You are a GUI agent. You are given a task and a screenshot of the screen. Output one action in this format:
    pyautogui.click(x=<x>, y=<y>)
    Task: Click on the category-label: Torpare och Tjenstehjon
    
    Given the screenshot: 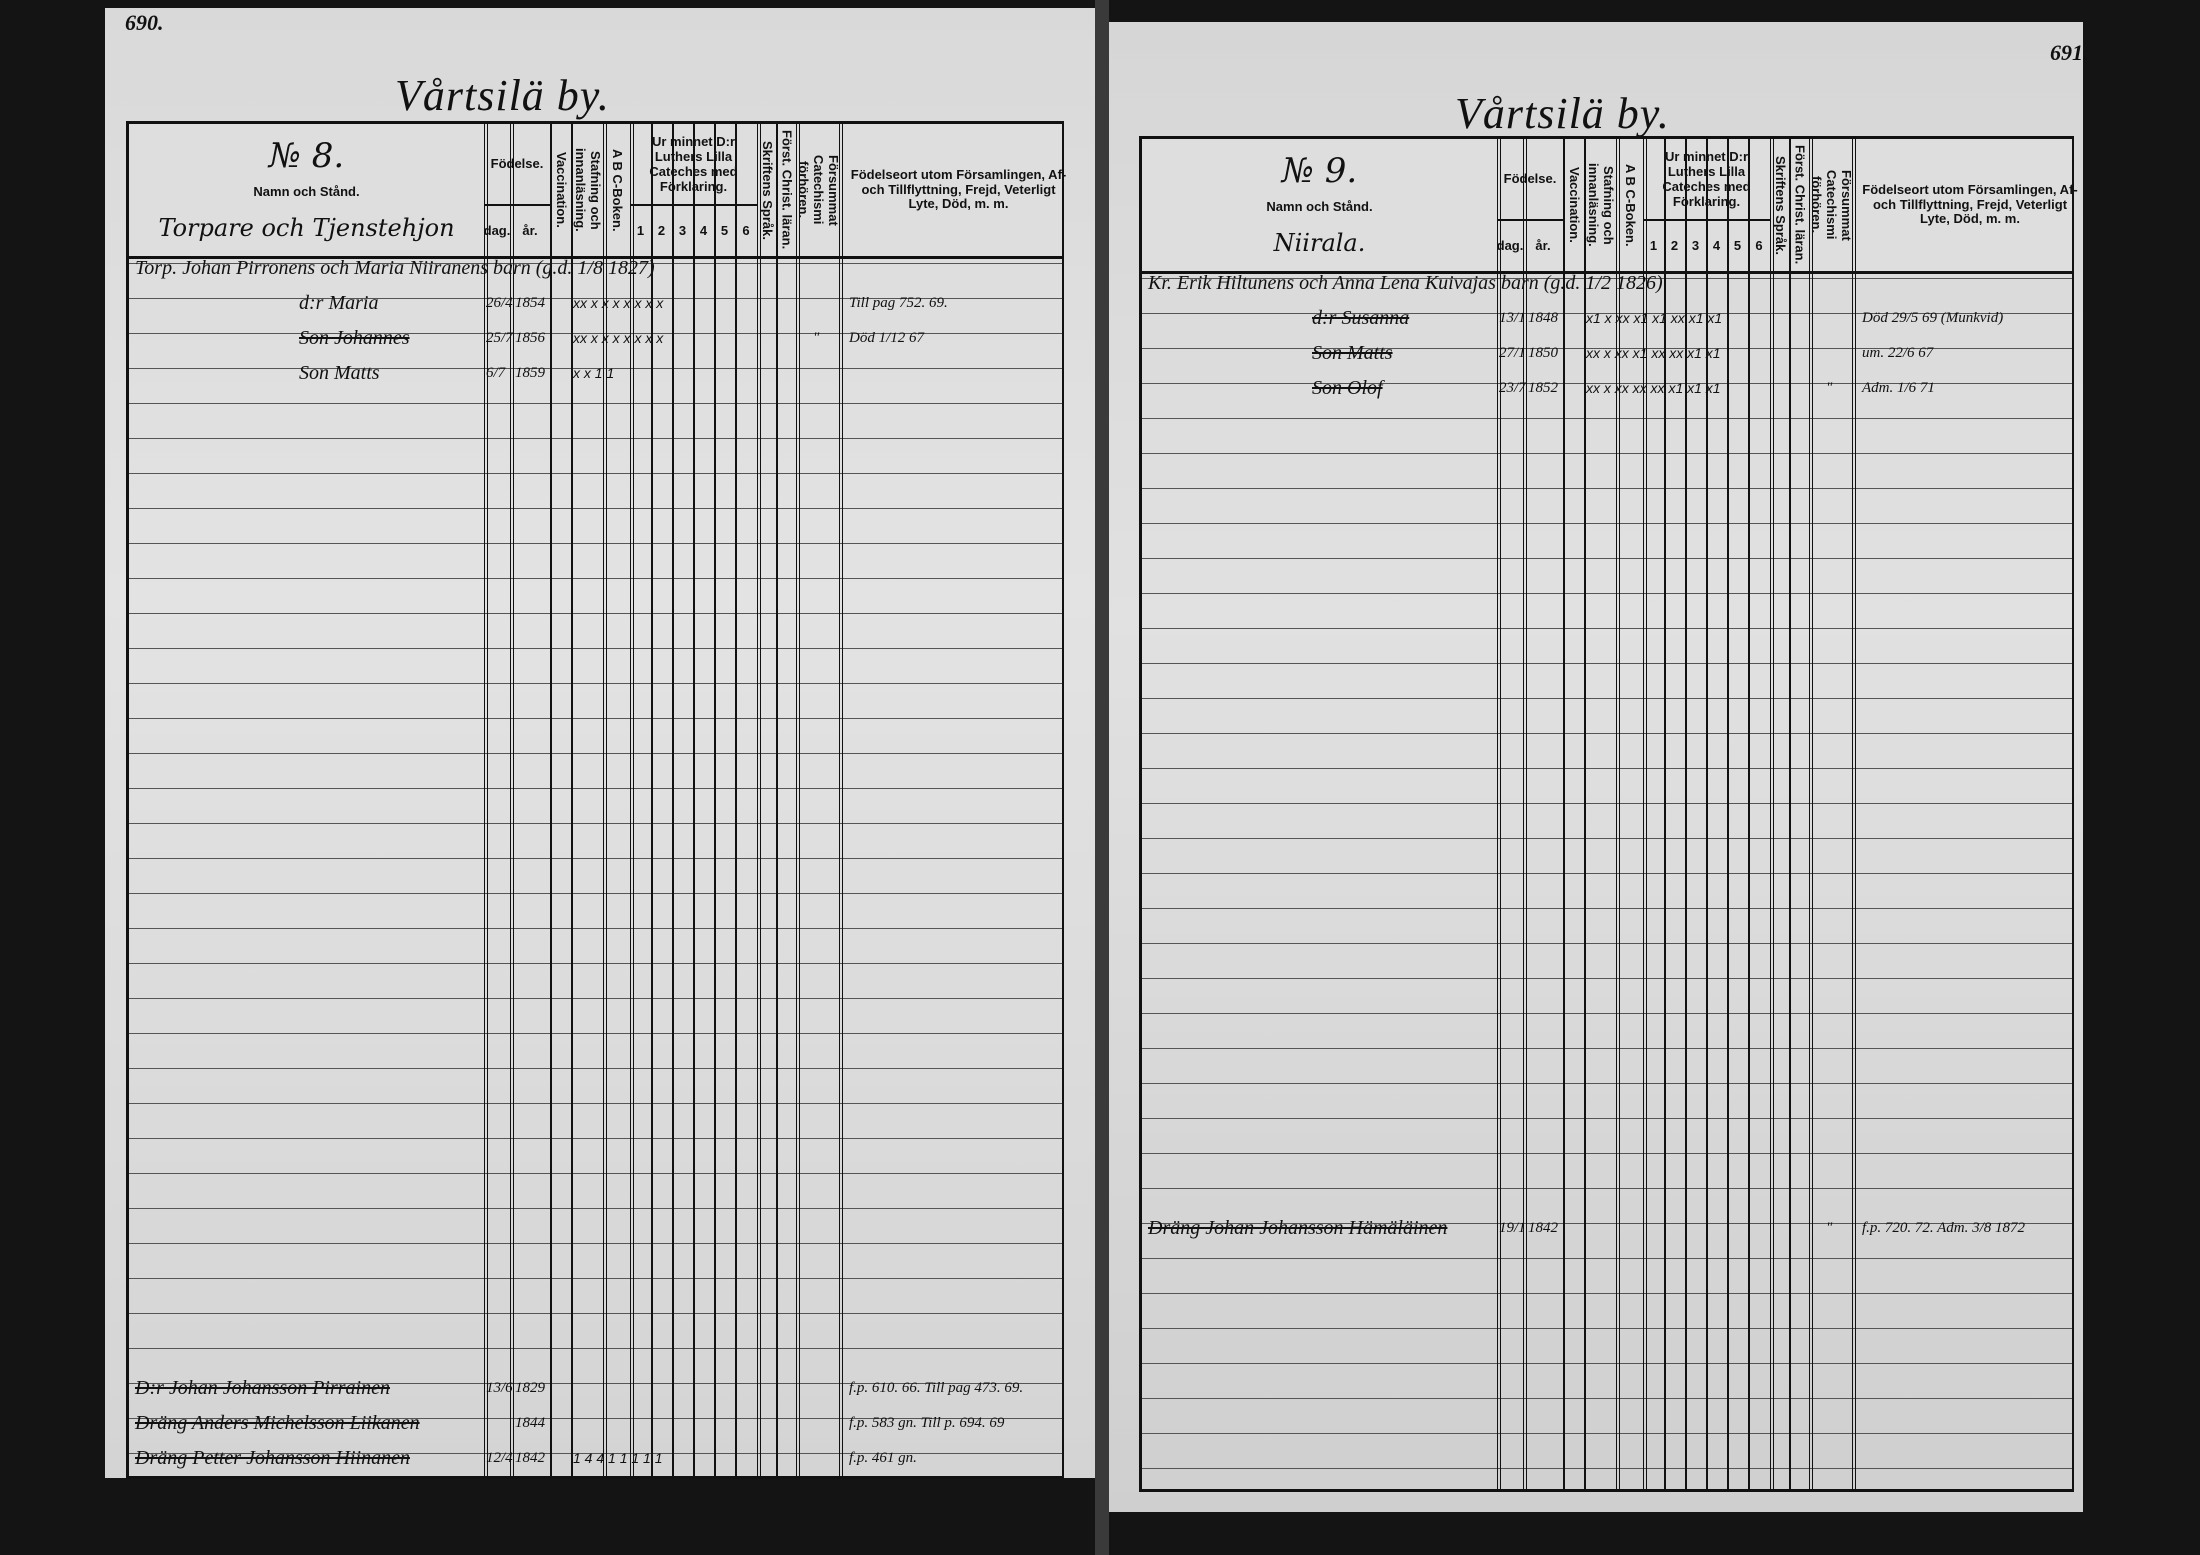 What is the action you would take?
    pyautogui.click(x=306, y=228)
    